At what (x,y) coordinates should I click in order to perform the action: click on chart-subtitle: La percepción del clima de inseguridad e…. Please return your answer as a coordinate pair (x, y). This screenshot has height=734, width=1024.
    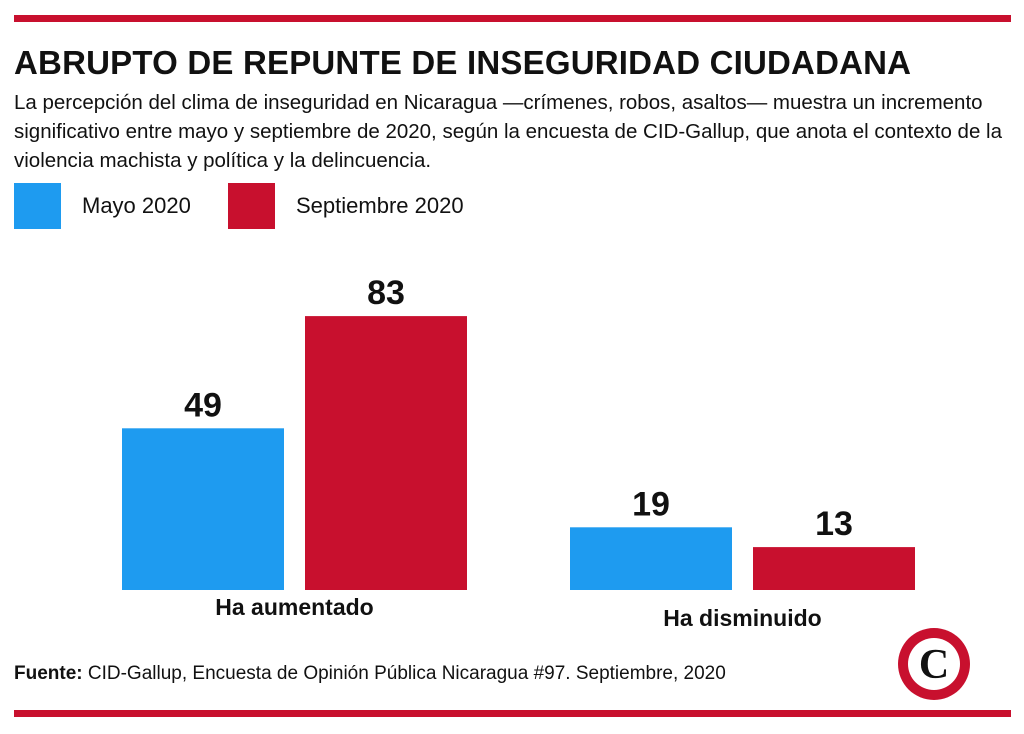
    Looking at the image, I should click on (508, 131).